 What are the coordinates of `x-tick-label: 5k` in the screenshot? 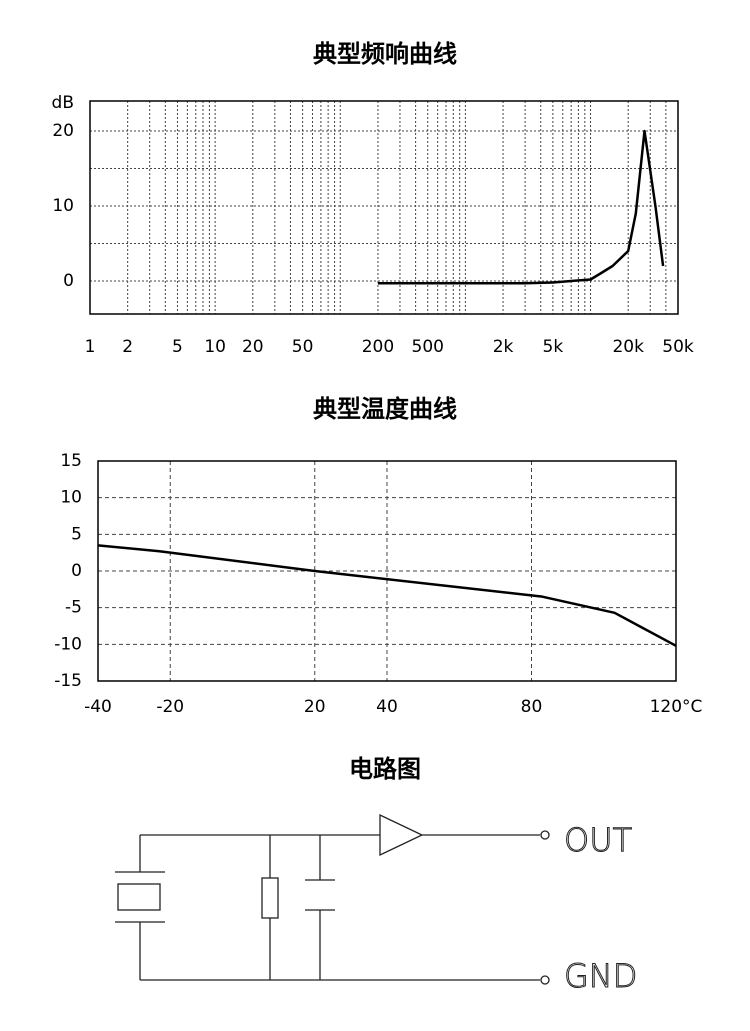 It's located at (553, 347).